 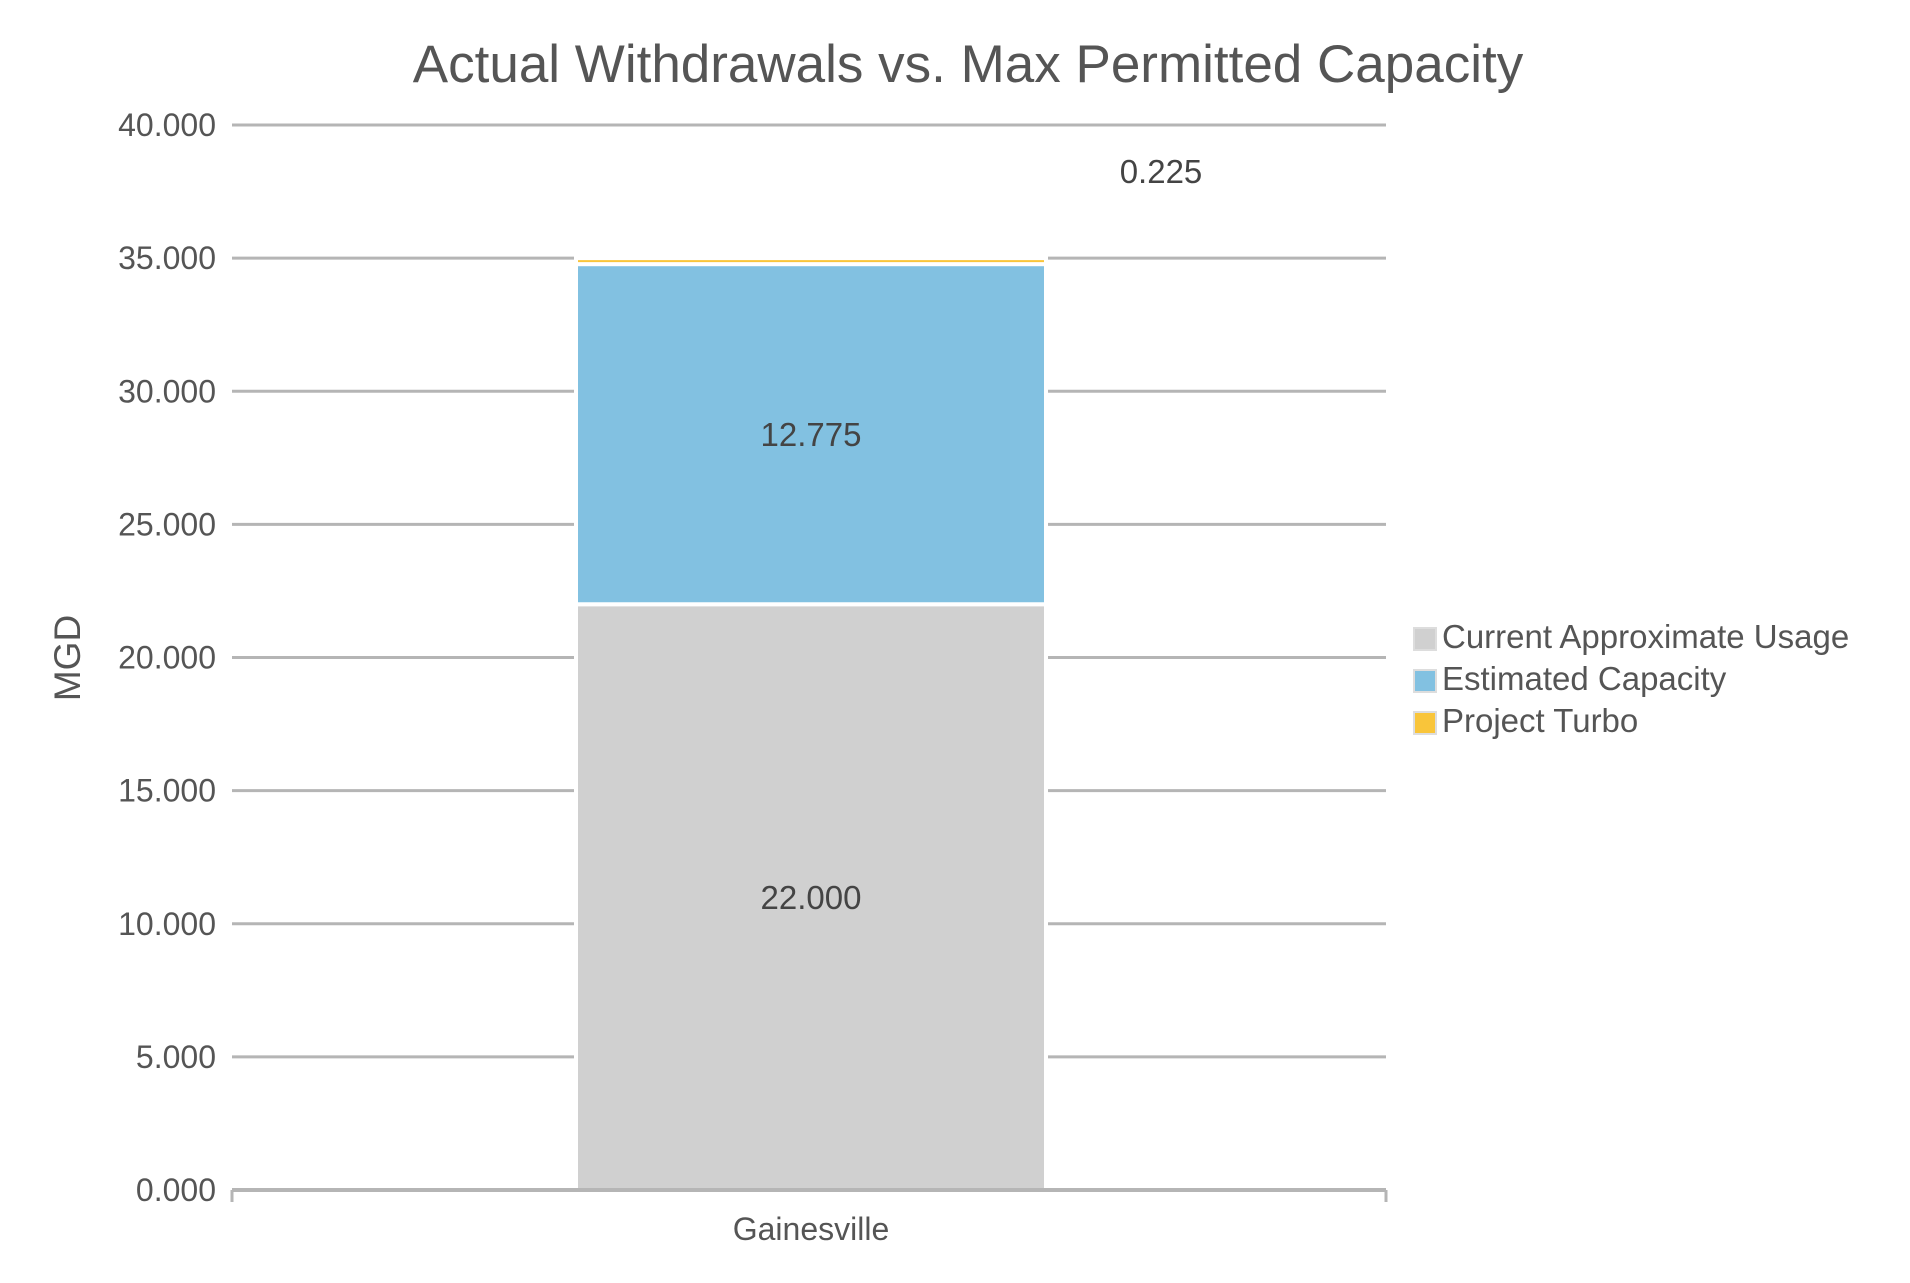 What do you see at coordinates (167, 391) in the screenshot?
I see `y-tick-label: 30.000` at bounding box center [167, 391].